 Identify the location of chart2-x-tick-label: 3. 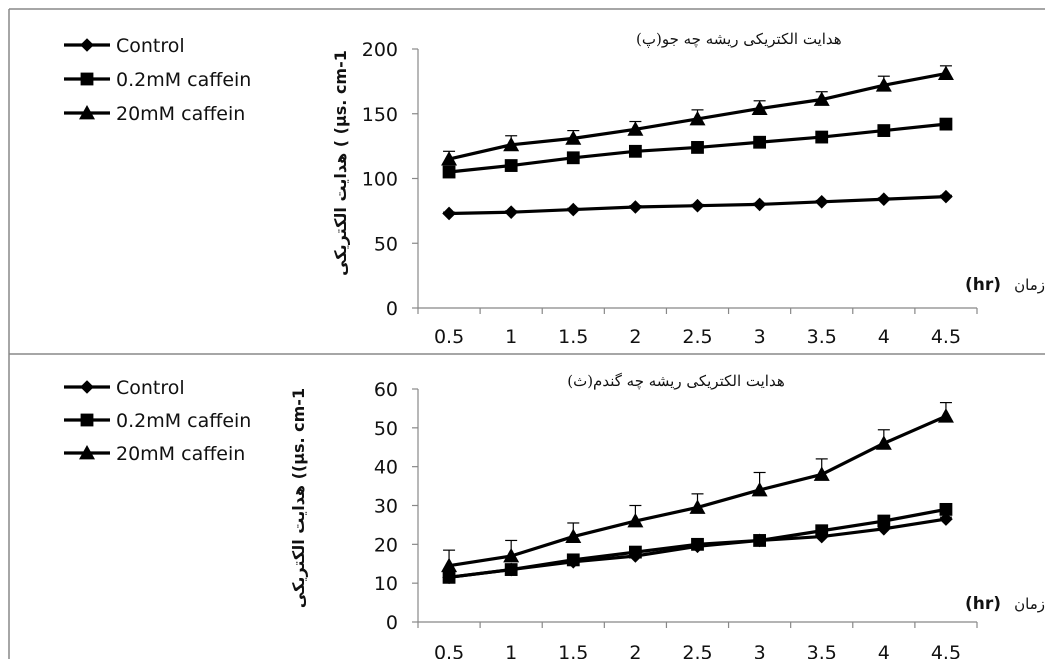
(760, 650).